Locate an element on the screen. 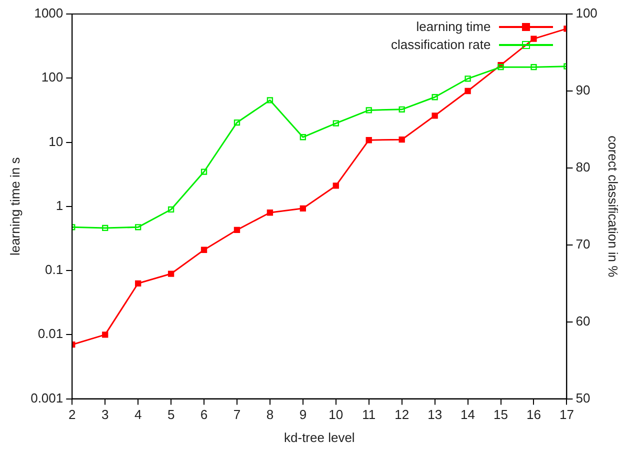  y-tick-label: 0.01 is located at coordinates (51, 334).